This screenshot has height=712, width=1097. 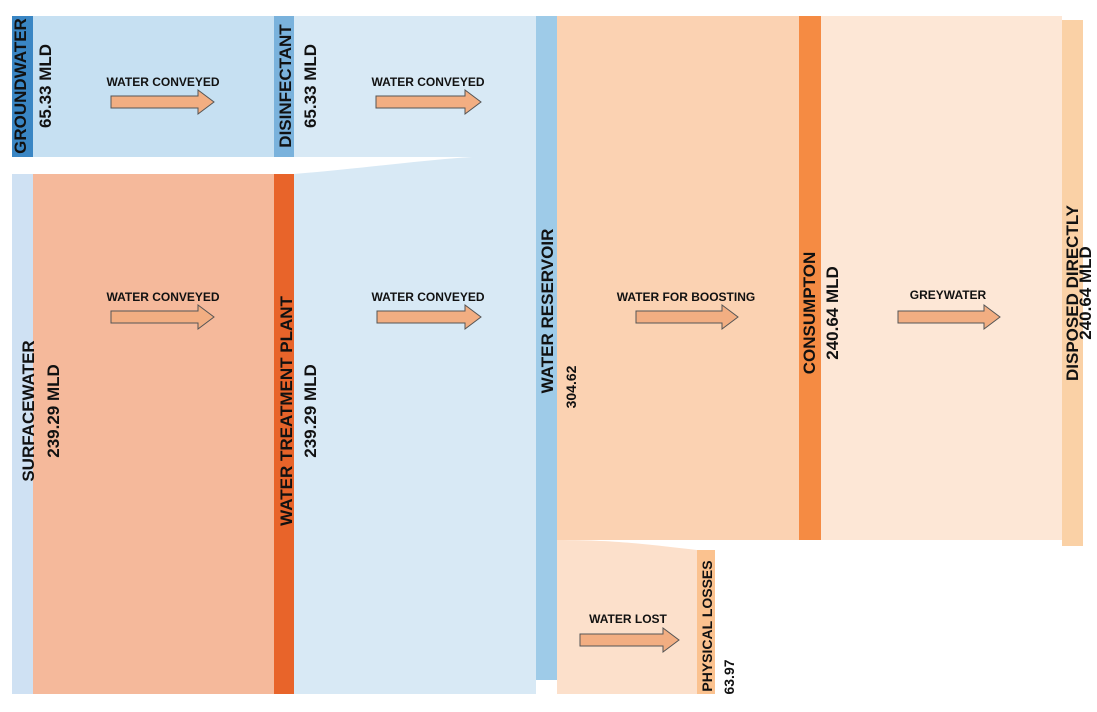 I want to click on node-disinfectant, so click(x=284, y=86).